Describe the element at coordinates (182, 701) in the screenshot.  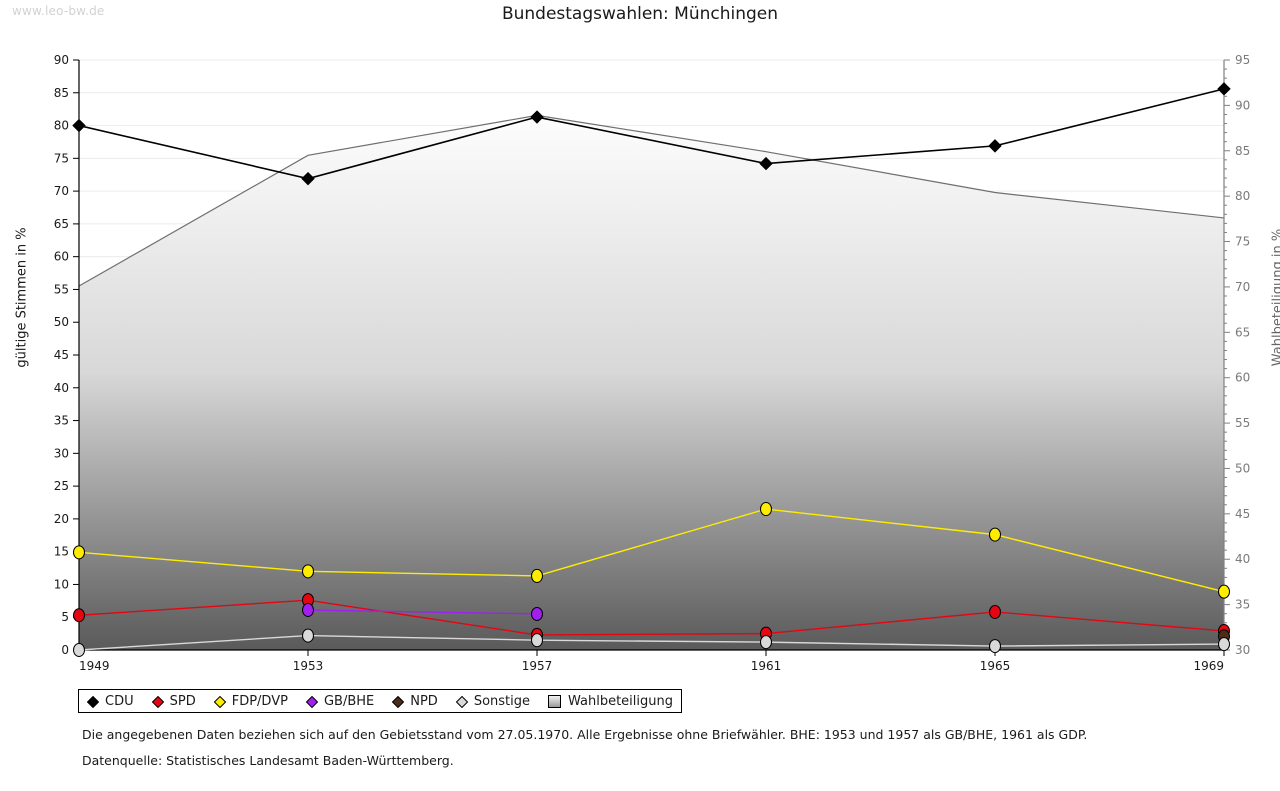
I see `legend-item-label: SPD` at that location.